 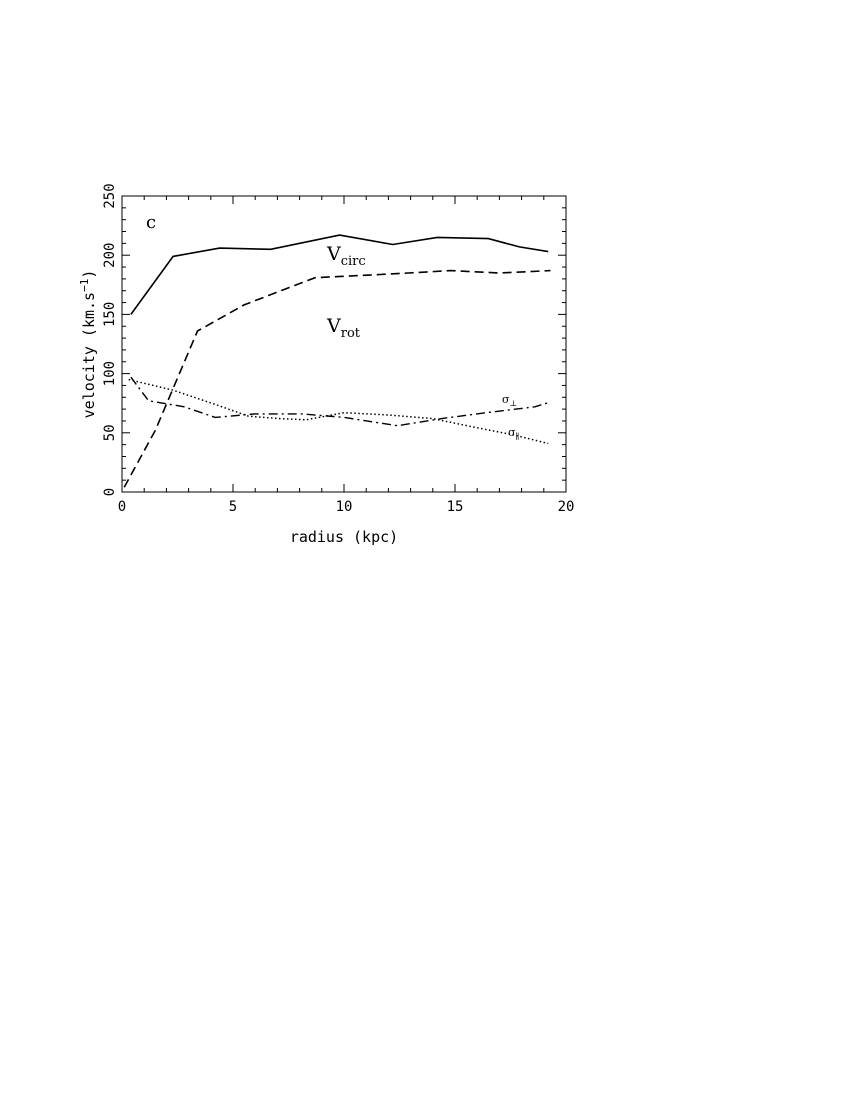 What do you see at coordinates (351, 333) in the screenshot?
I see `series-label-subscript: rot` at bounding box center [351, 333].